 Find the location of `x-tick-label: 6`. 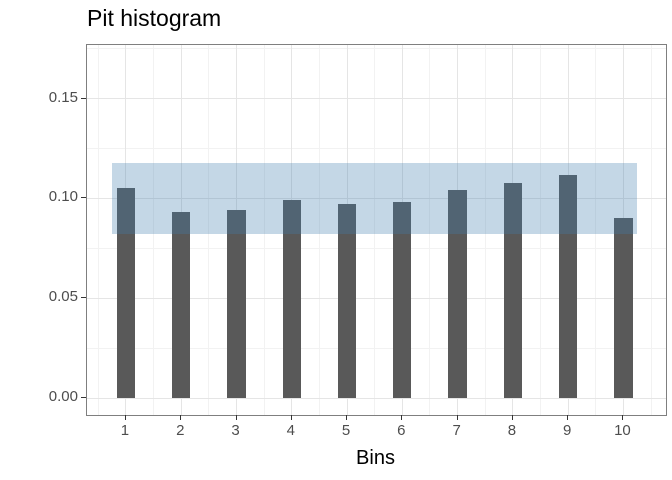

x-tick-label: 6 is located at coordinates (401, 430).